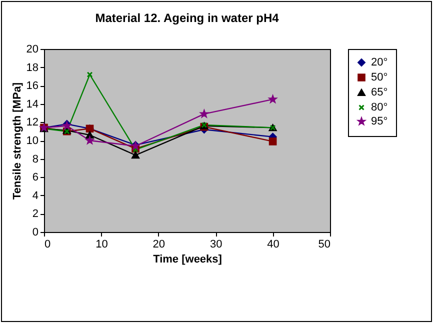  Describe the element at coordinates (32, 104) in the screenshot. I see `y-tick-label: 14` at that location.